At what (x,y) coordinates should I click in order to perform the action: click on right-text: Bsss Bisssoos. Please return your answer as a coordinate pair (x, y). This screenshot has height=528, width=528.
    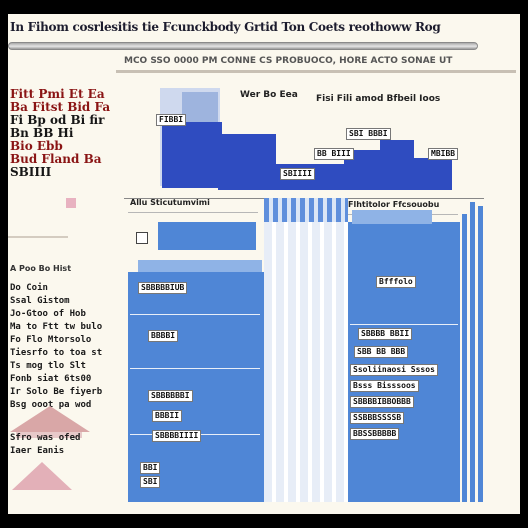
    Looking at the image, I should click on (384, 386).